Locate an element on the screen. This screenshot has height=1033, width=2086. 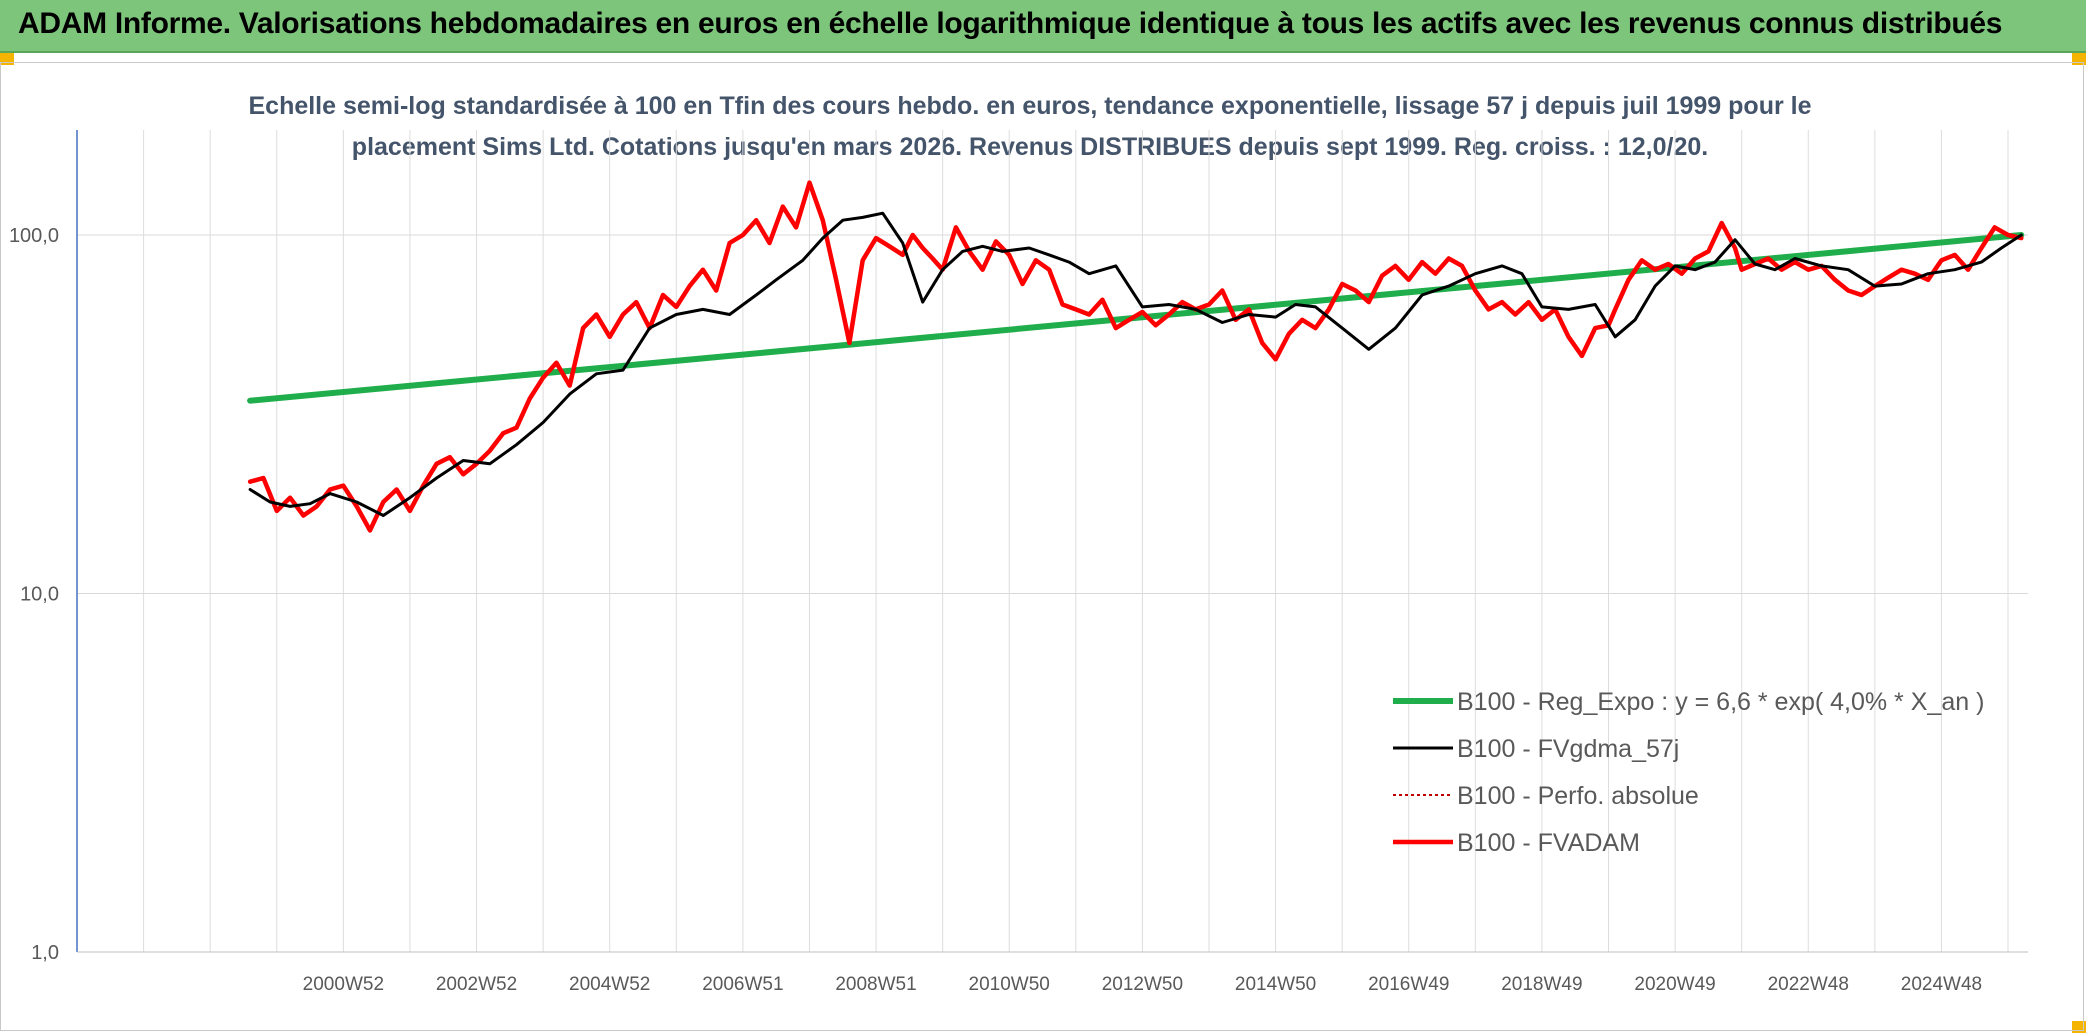
x-tick-label: 2008W51 is located at coordinates (875, 984).